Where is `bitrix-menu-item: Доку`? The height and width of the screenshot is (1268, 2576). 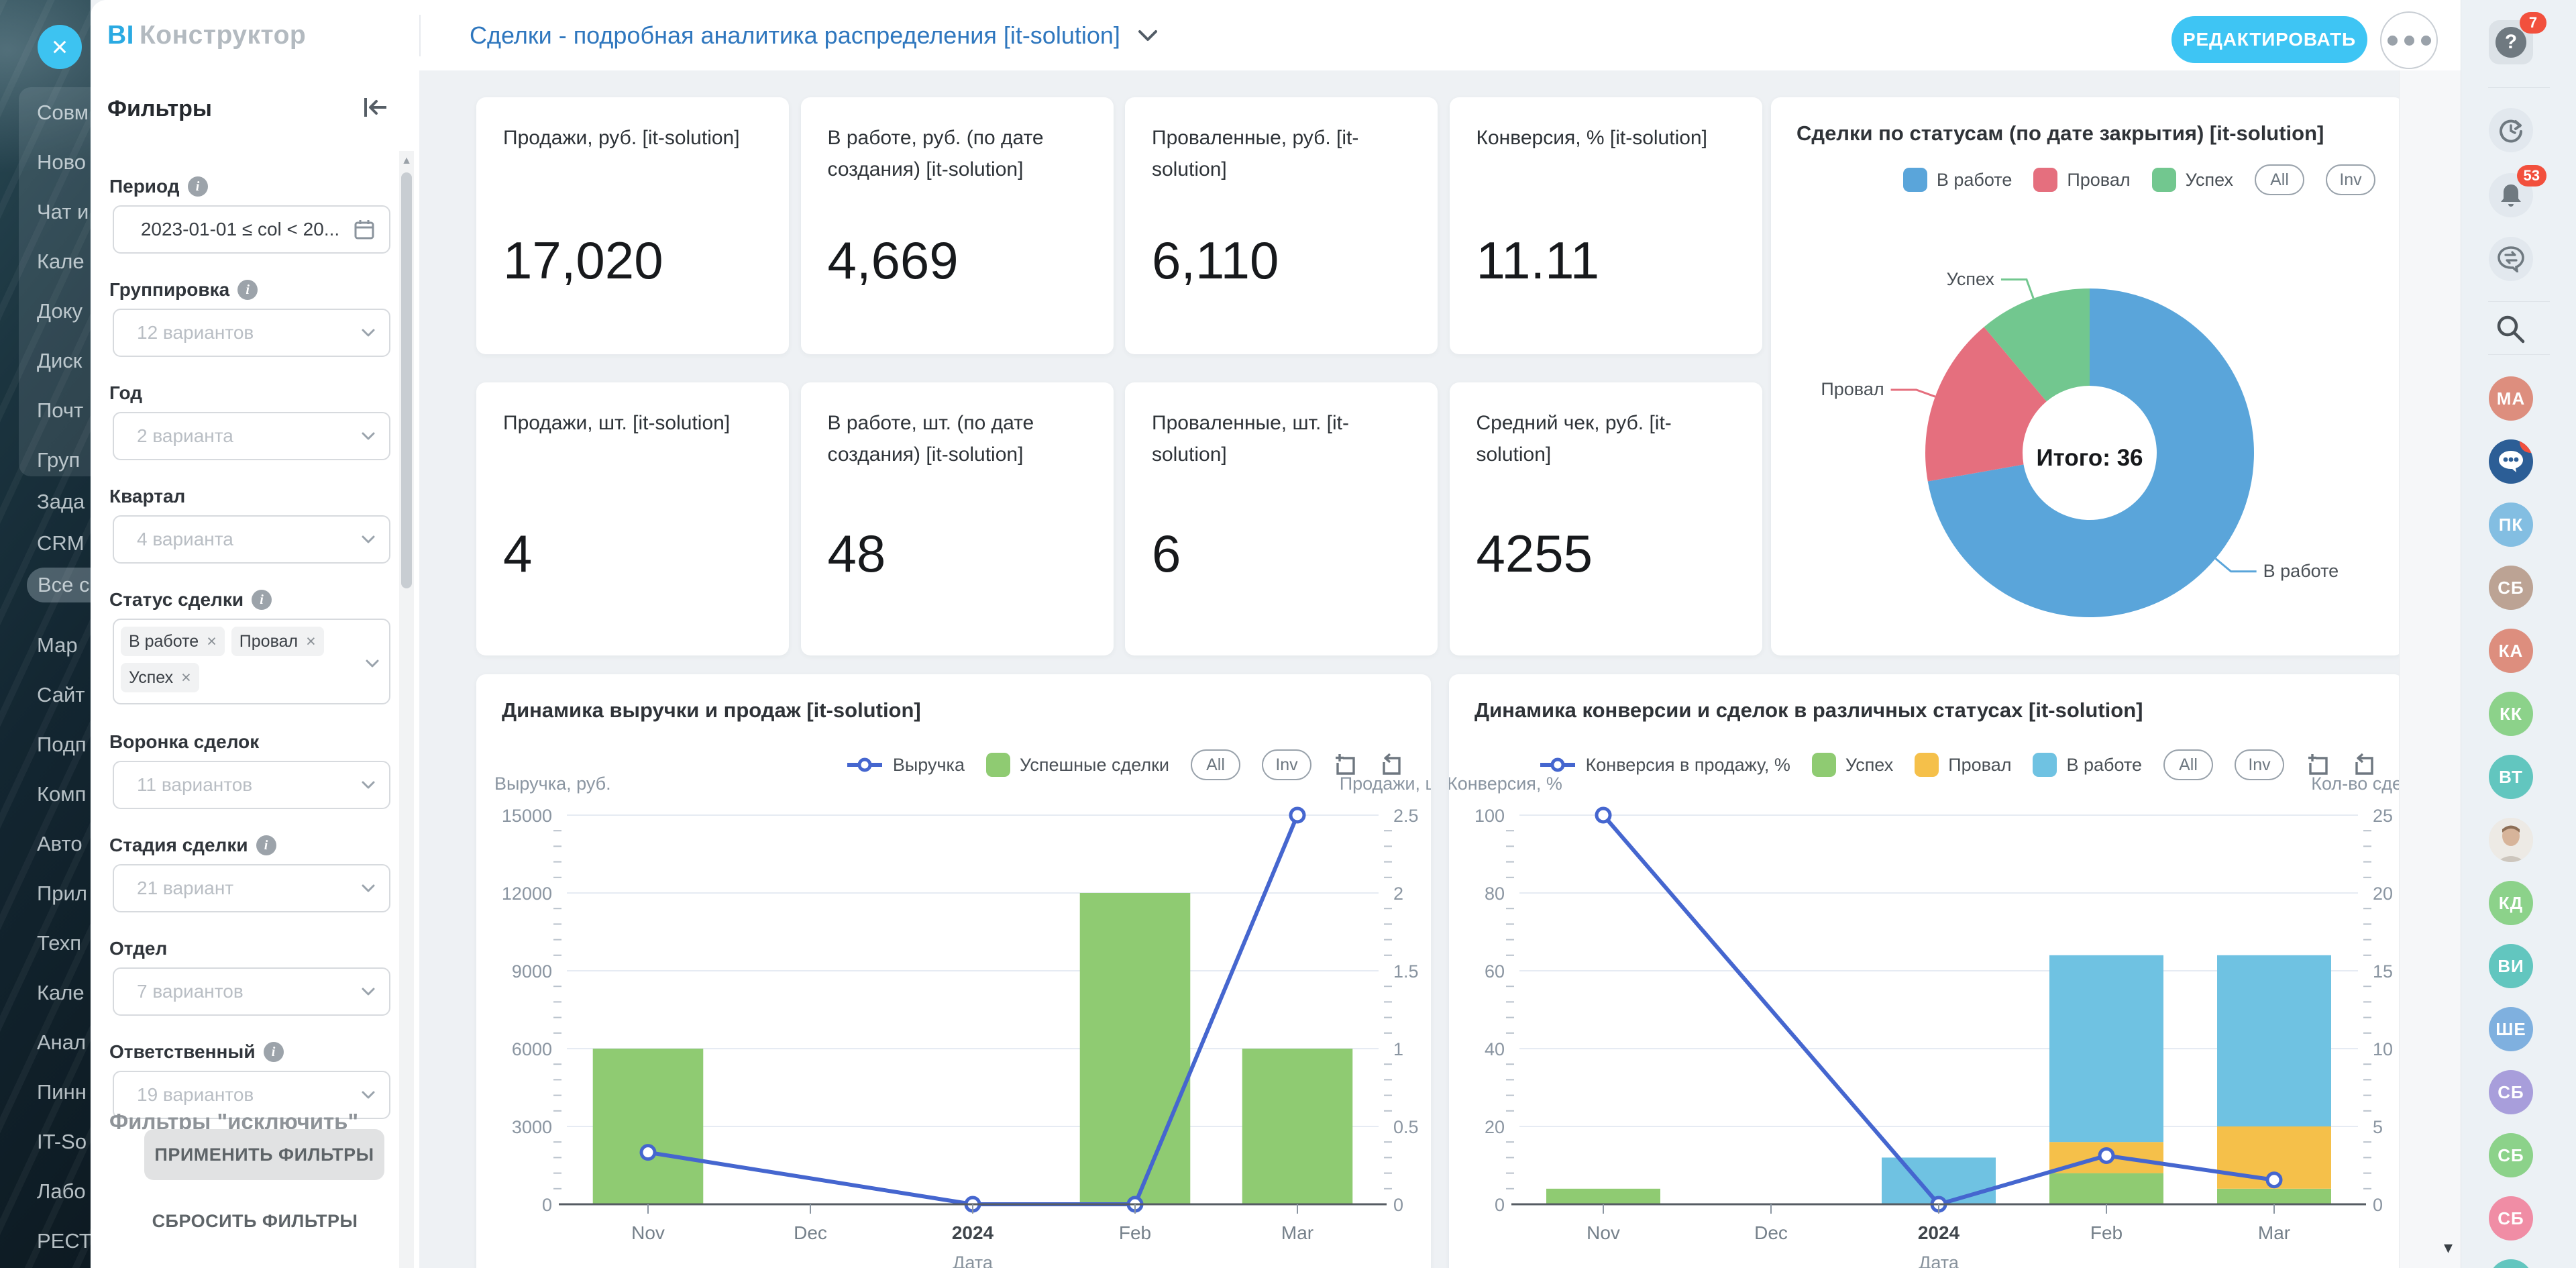 bitrix-menu-item: Доку is located at coordinates (60, 311).